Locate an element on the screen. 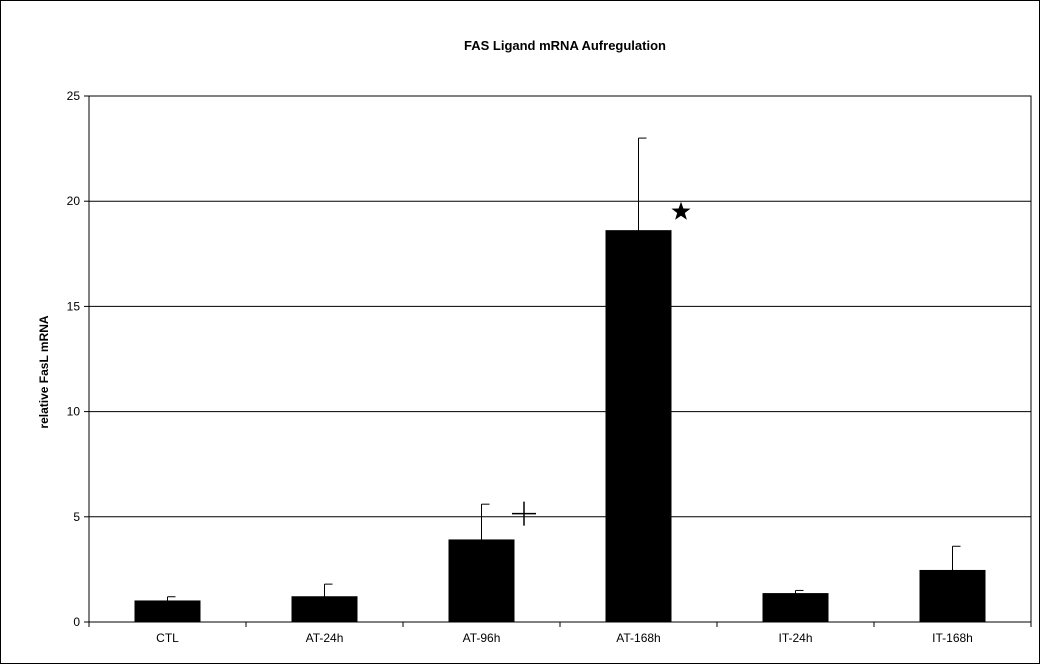  x-tick-label: IT-168h is located at coordinates (952, 638).